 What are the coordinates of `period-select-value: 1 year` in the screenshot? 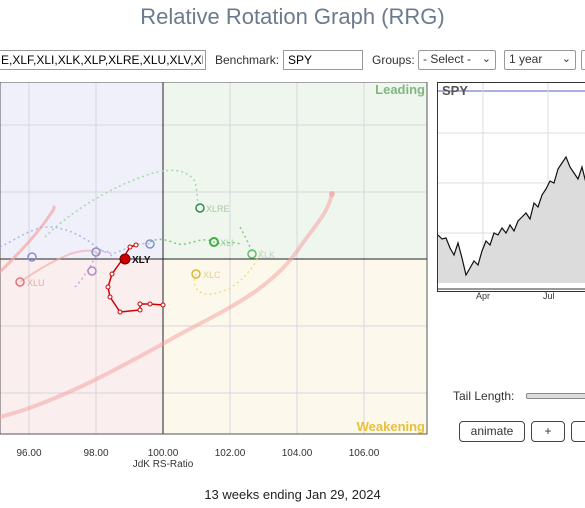 It's located at (526, 59).